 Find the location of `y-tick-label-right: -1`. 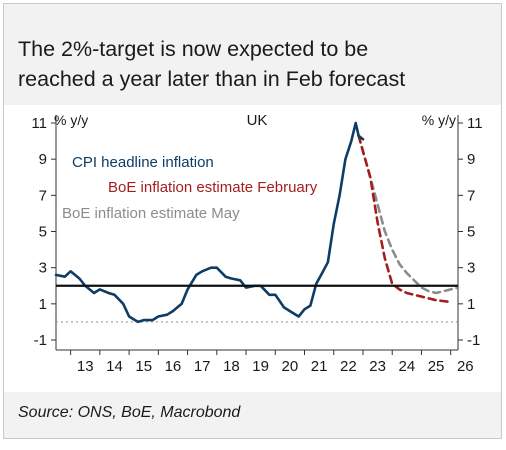

y-tick-label-right: -1 is located at coordinates (473, 340).